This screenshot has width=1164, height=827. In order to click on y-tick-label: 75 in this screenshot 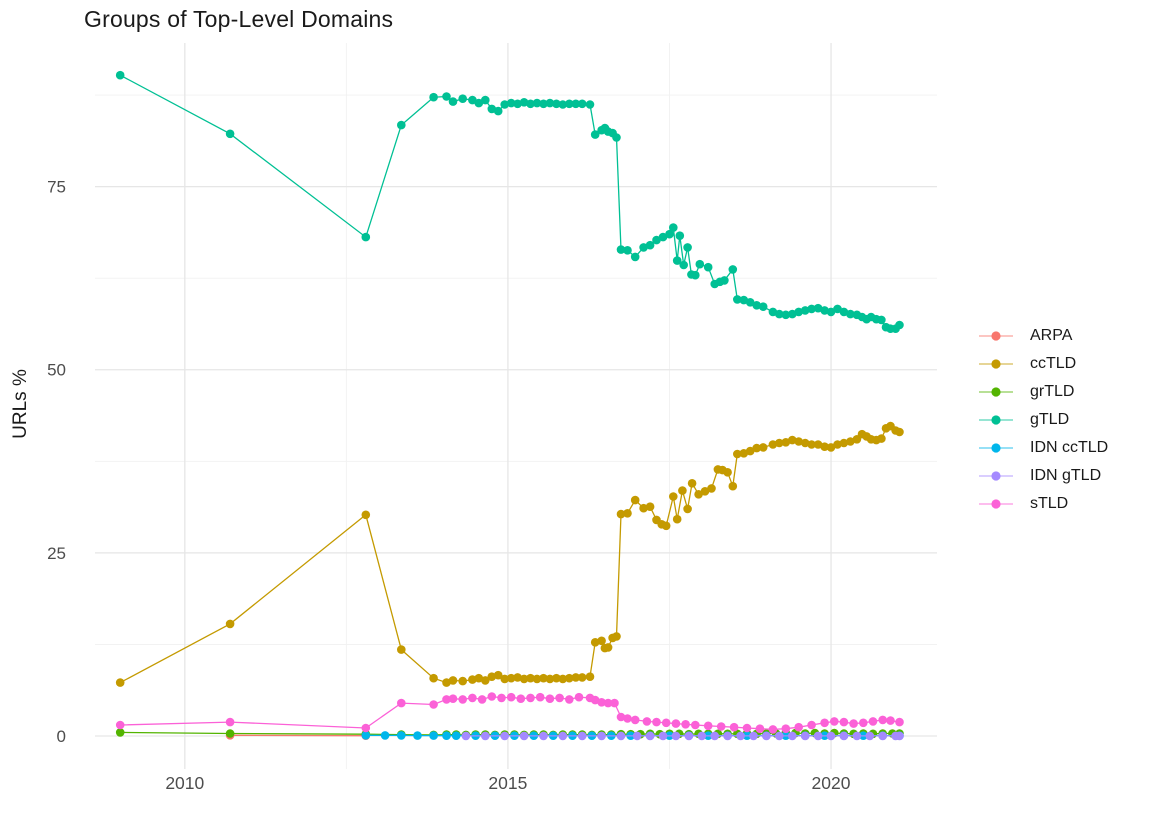, I will do `click(56, 187)`.